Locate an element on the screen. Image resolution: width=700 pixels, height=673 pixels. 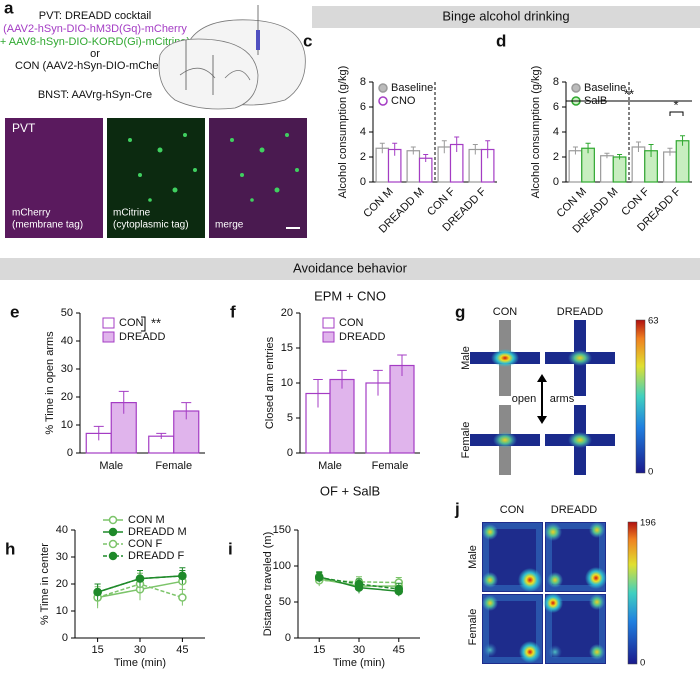
legend-label: DREADD is located at coordinates (142, 337).